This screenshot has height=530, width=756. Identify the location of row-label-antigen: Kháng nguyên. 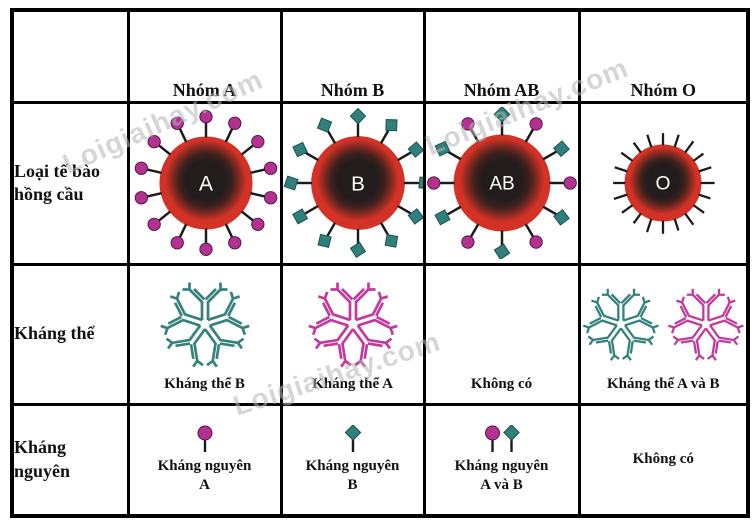
(70, 460).